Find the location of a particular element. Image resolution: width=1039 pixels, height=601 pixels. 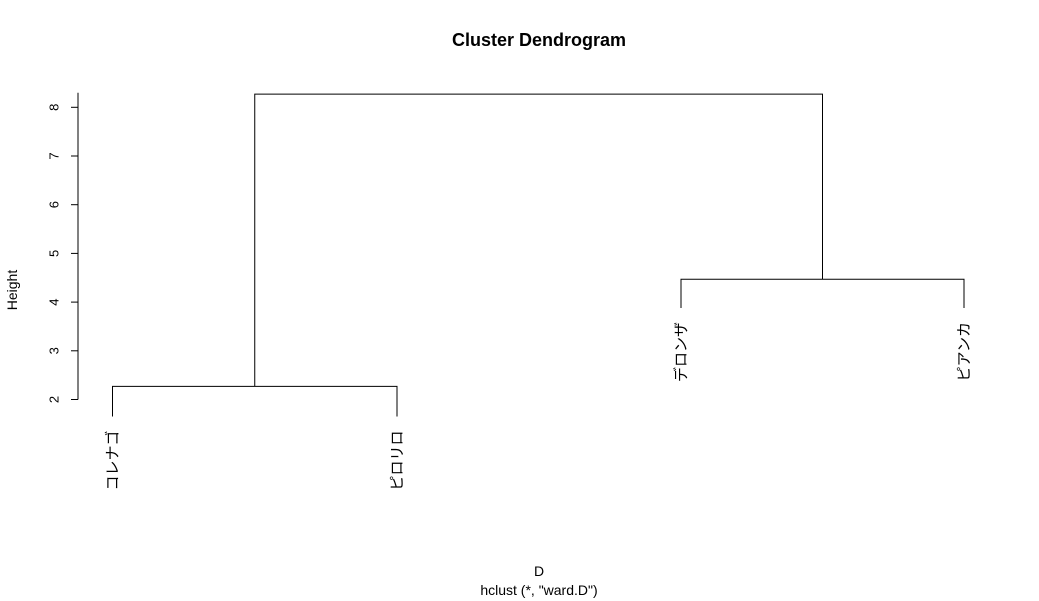

leaf-label: デロンザ is located at coordinates (681, 352).